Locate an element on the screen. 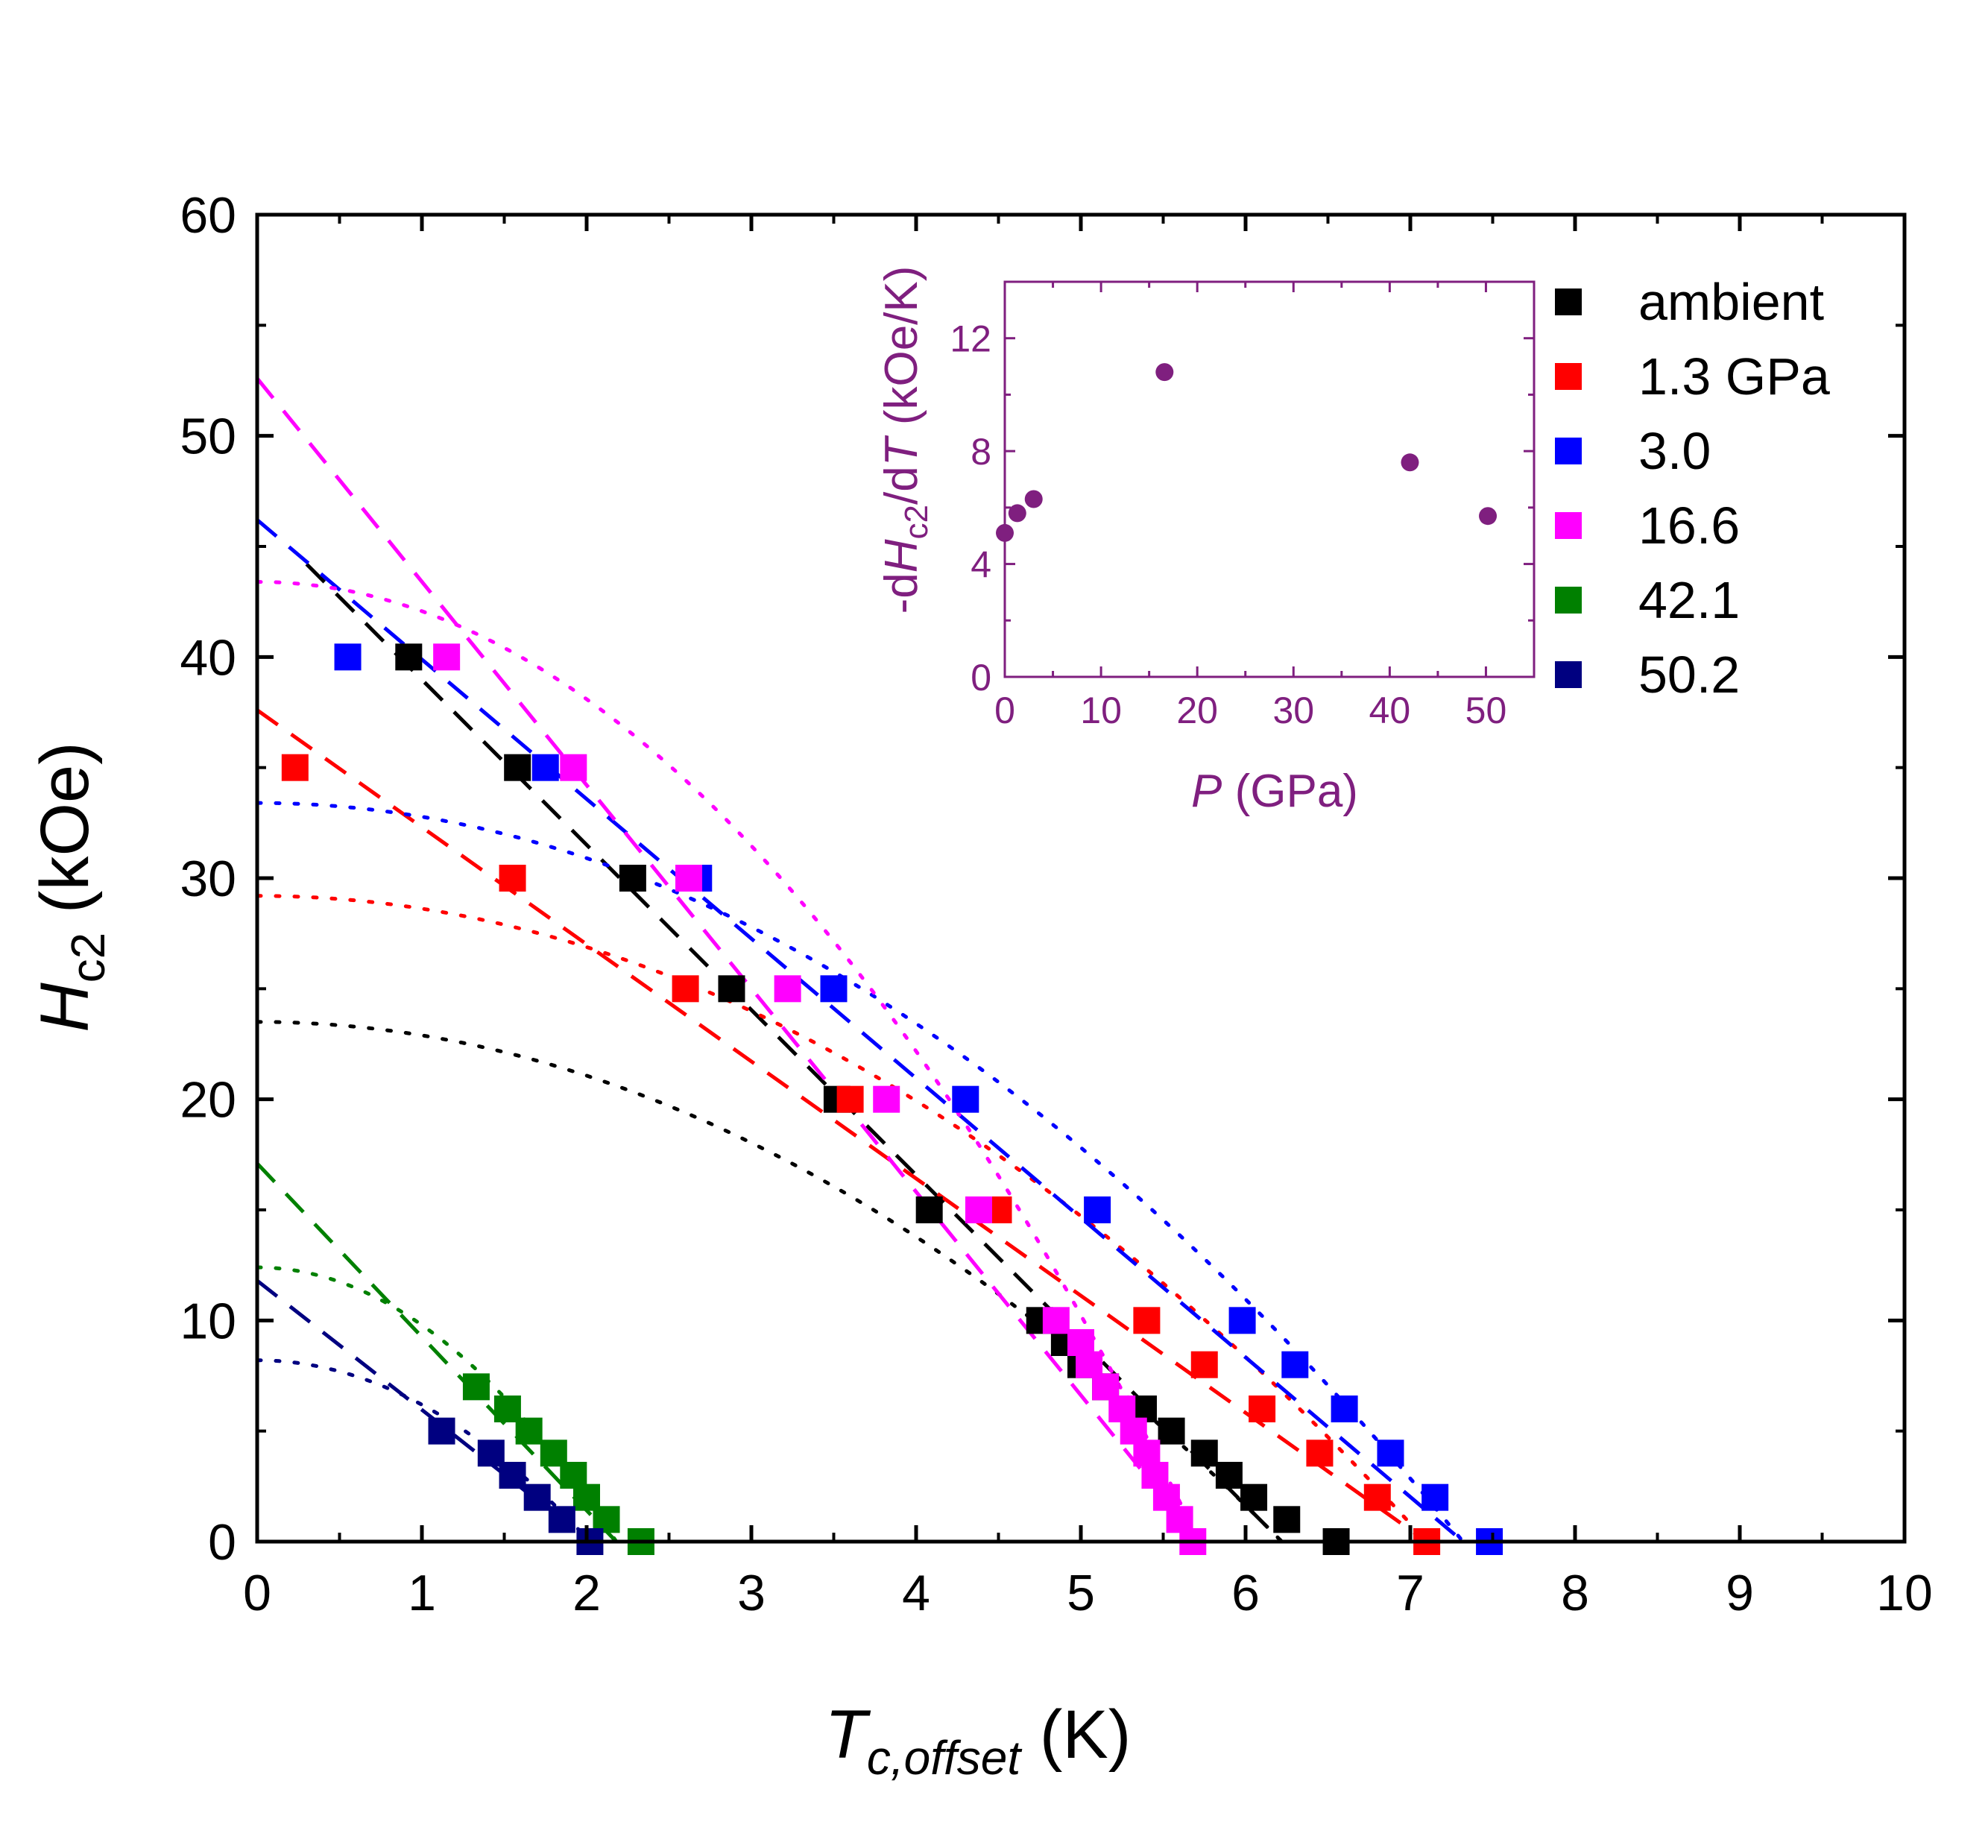  x-axis-title: Tc,offset (K) is located at coordinates (979, 1741).